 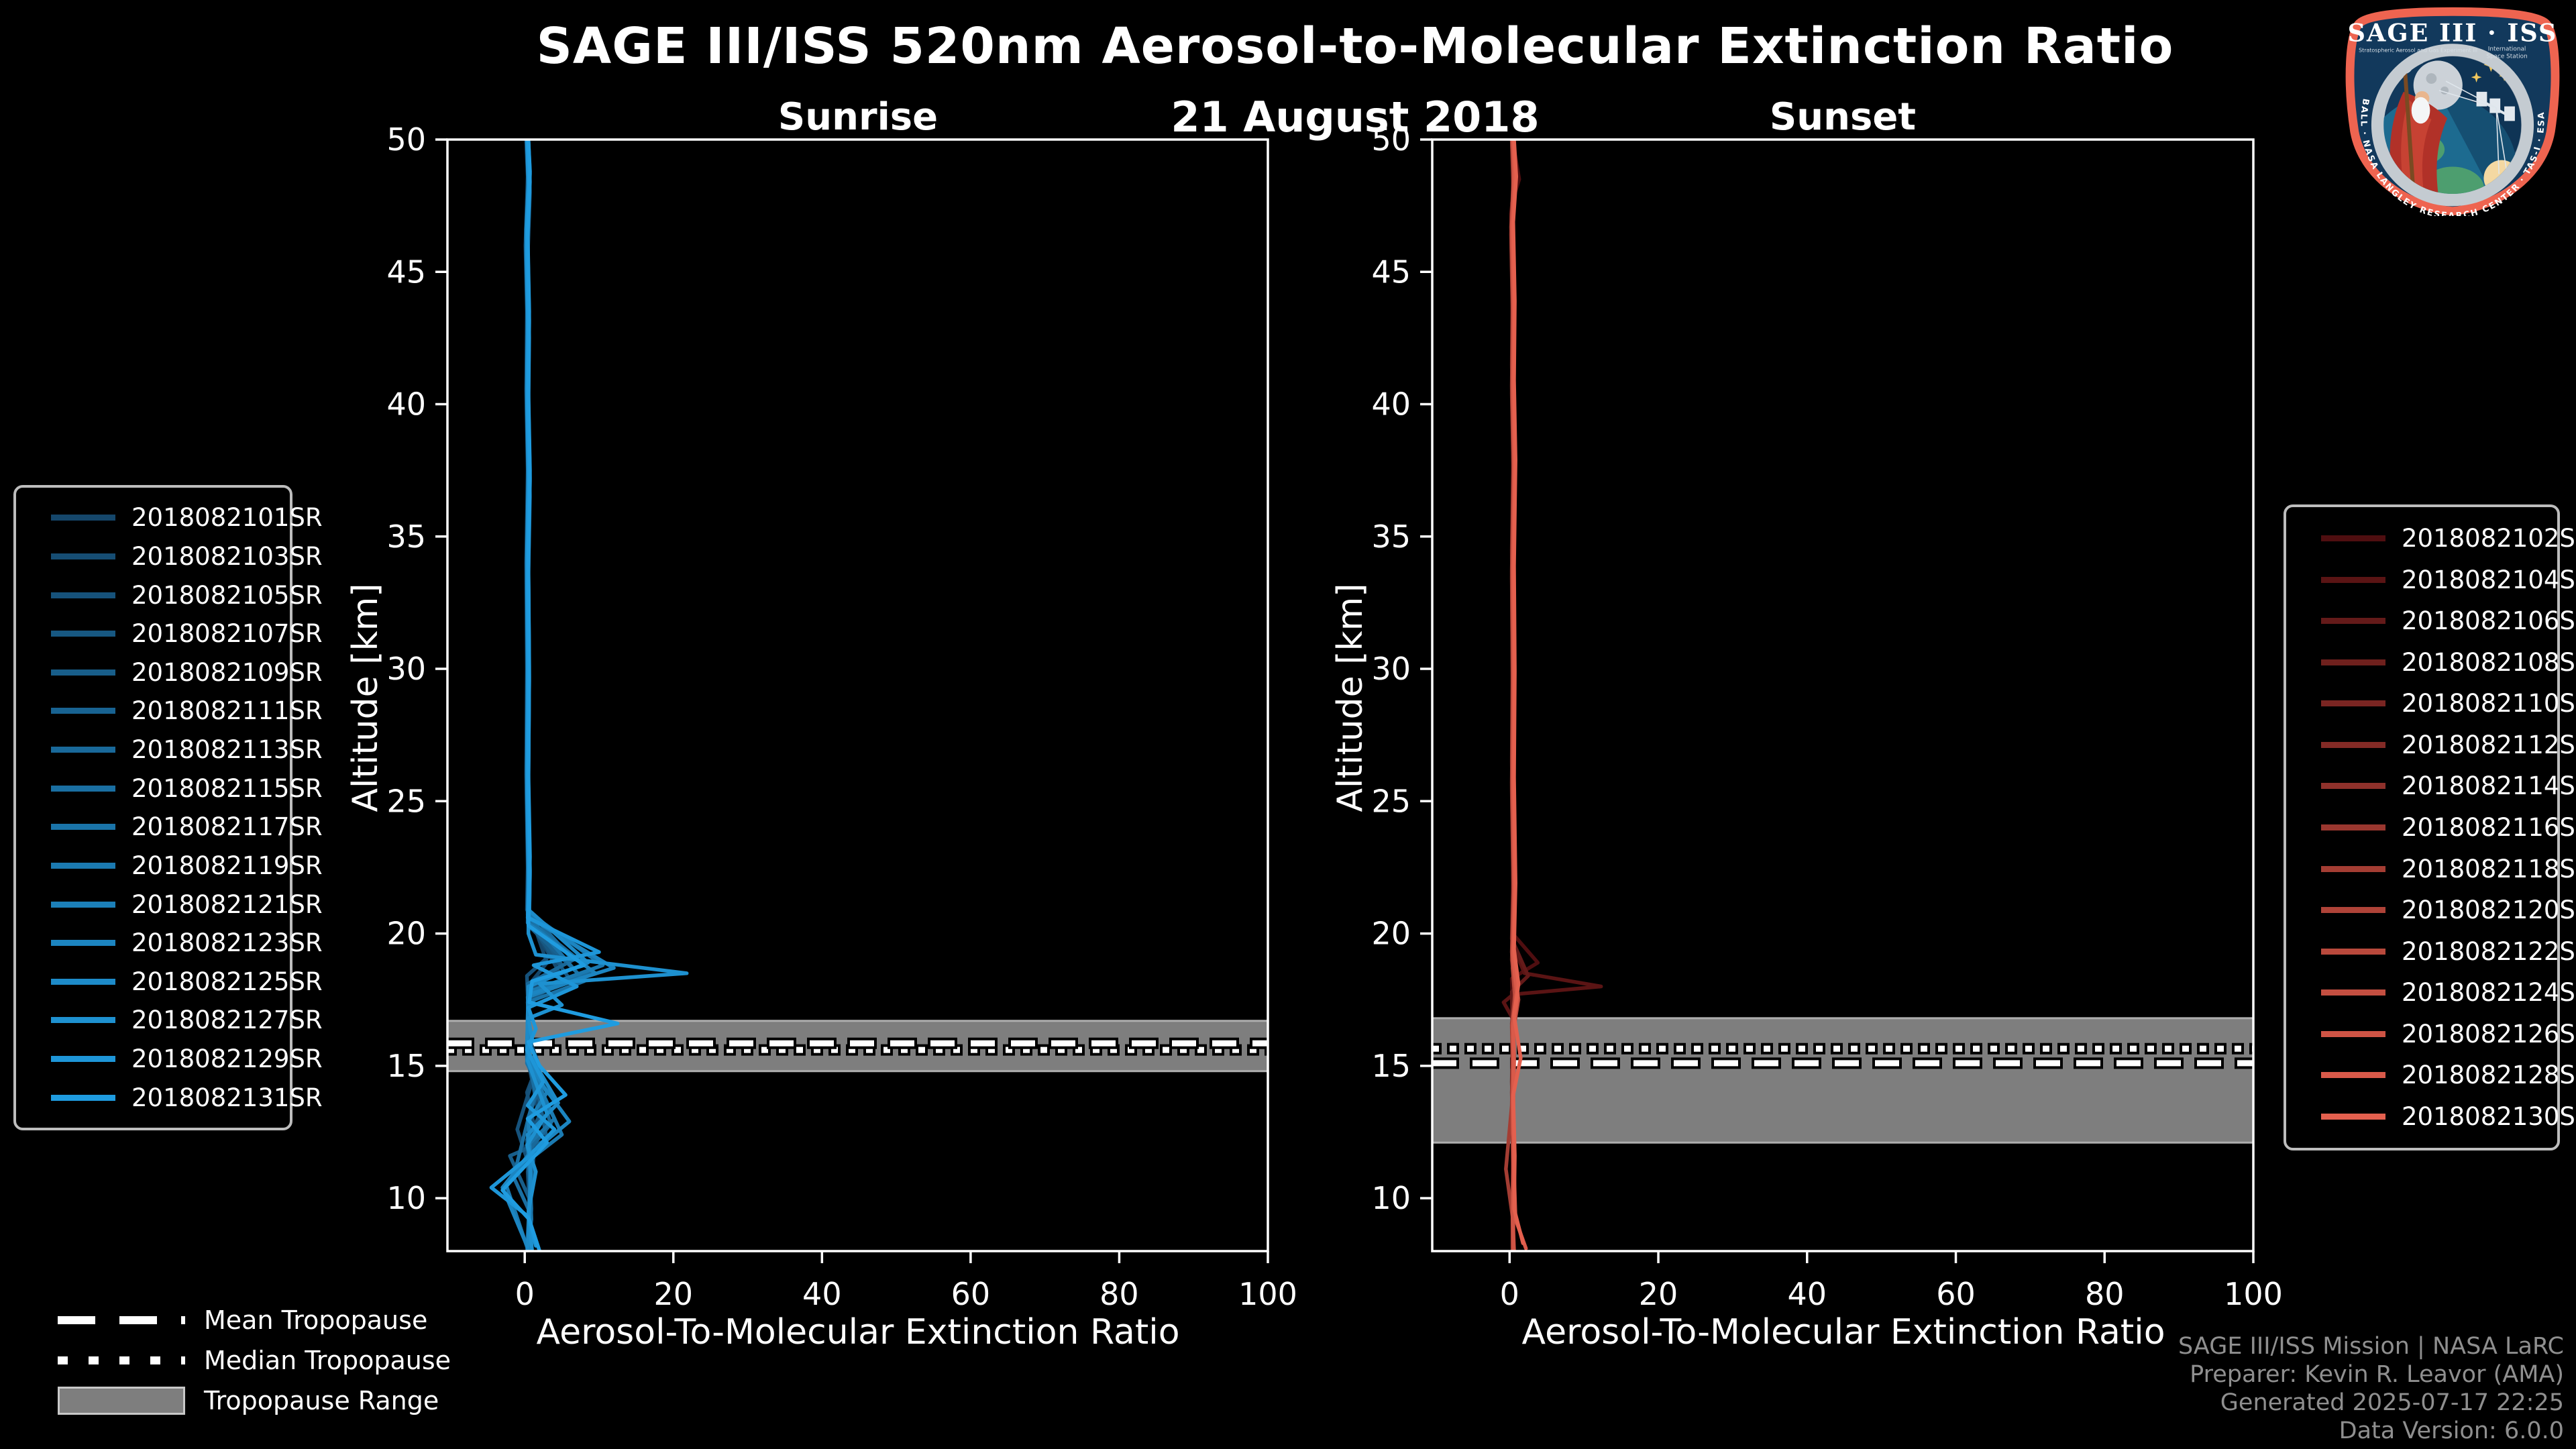 I want to click on patch-title: SAGE III · ISS, so click(x=2453, y=33).